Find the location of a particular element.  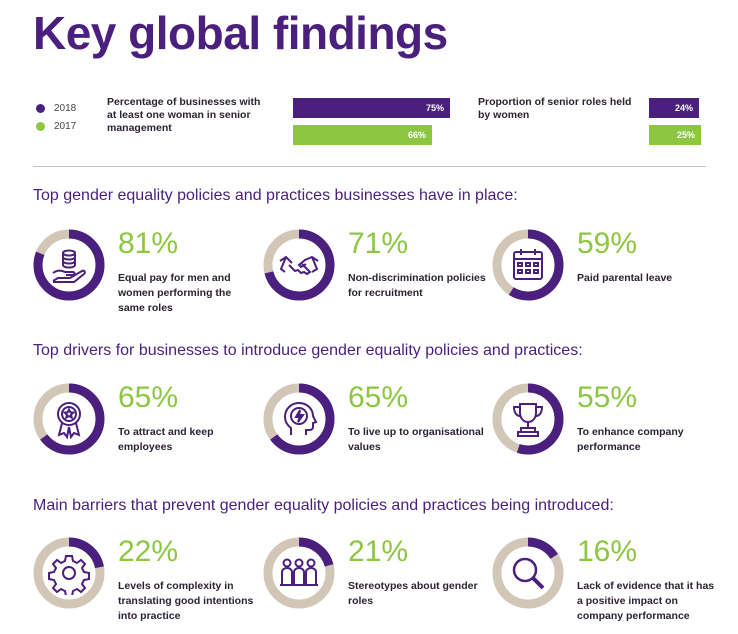

finding-percentage: 59% is located at coordinates (607, 243).